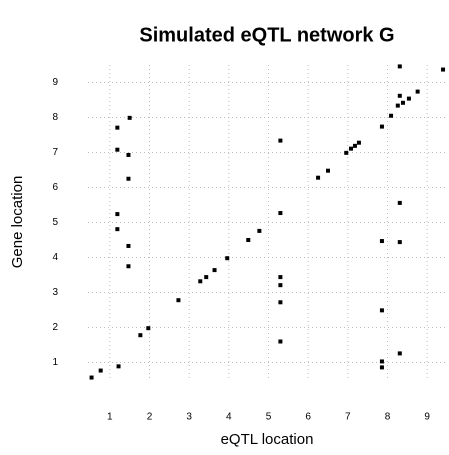 The width and height of the screenshot is (449, 455). What do you see at coordinates (269, 417) in the screenshot?
I see `x-tick-label: 5` at bounding box center [269, 417].